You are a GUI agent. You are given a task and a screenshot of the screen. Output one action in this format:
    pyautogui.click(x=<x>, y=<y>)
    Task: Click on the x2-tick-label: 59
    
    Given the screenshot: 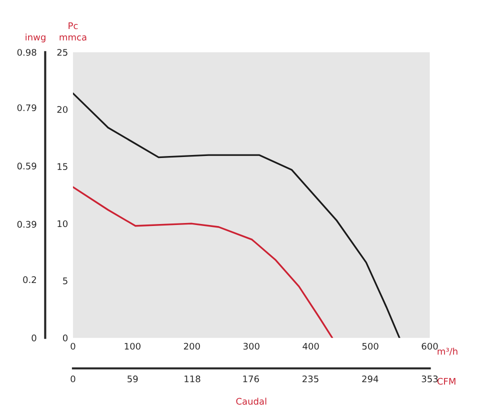 What is the action you would take?
    pyautogui.click(x=133, y=378)
    